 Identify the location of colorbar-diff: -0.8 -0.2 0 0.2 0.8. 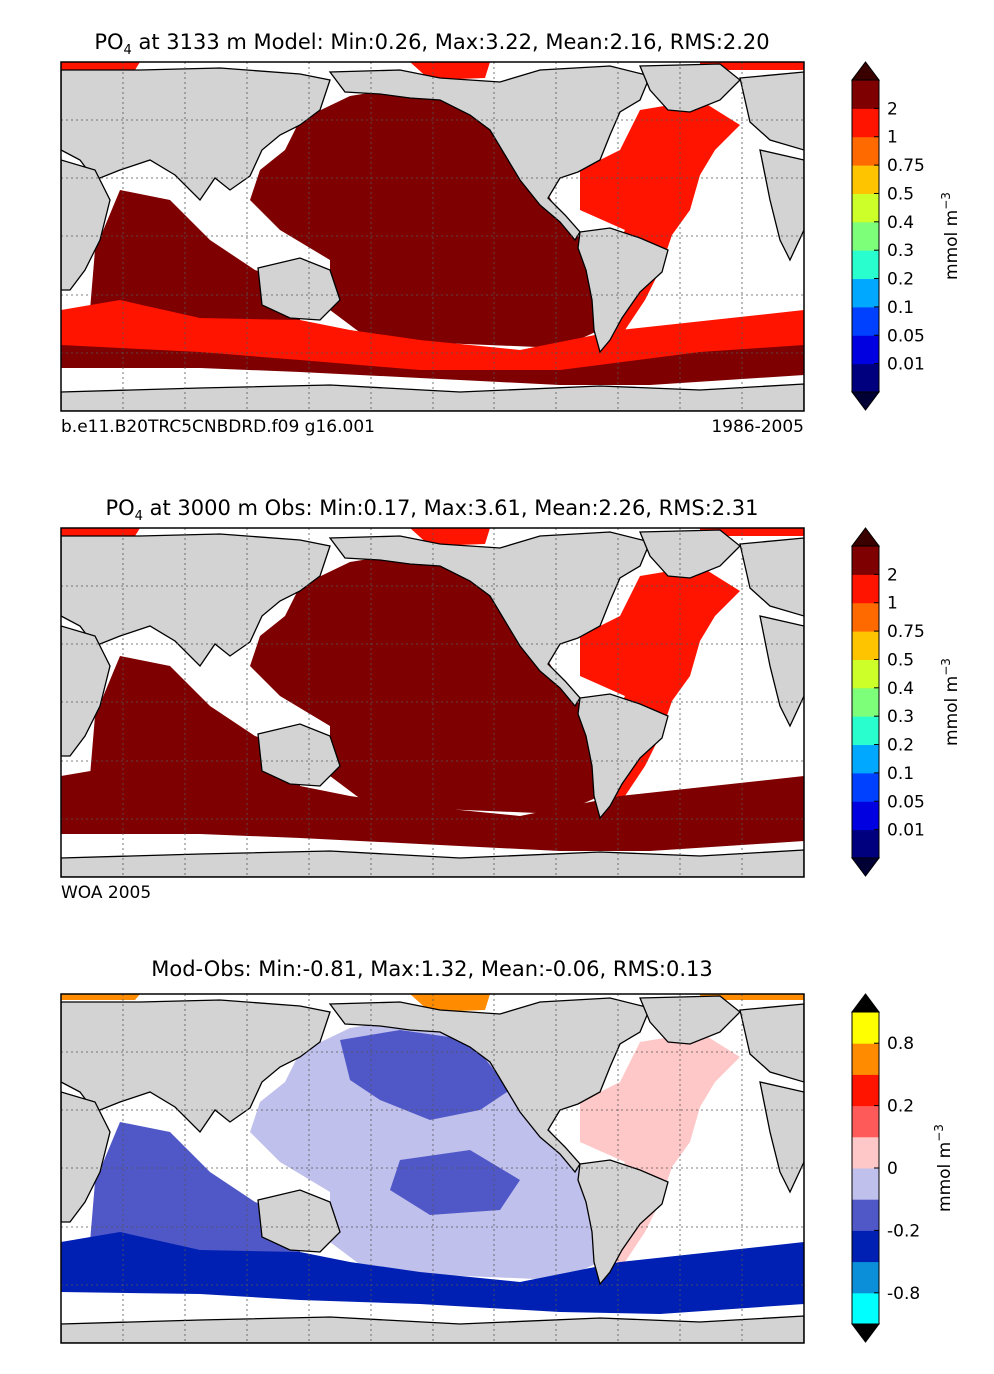
(885, 1168).